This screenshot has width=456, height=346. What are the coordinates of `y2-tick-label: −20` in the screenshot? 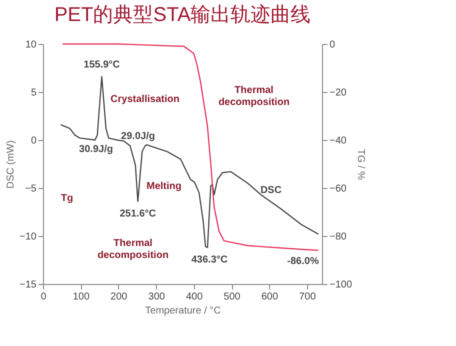 It's located at (338, 93).